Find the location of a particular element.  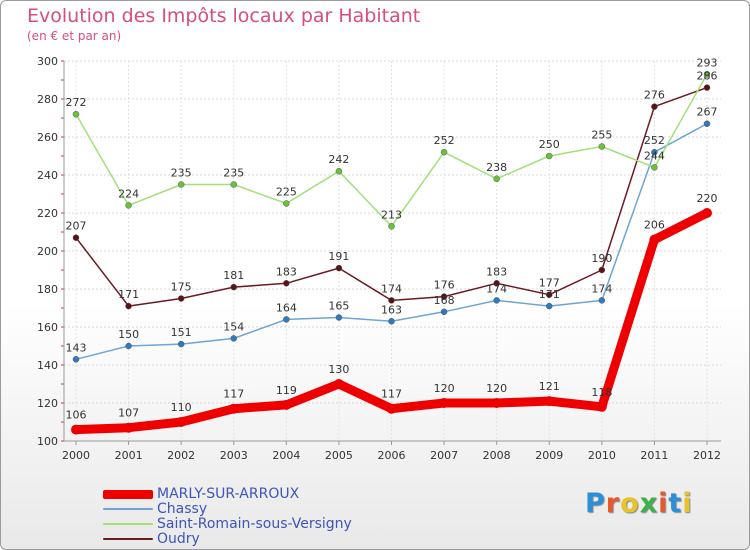

data-point-saint-romain-sous-versigny-2008 is located at coordinates (496, 179).